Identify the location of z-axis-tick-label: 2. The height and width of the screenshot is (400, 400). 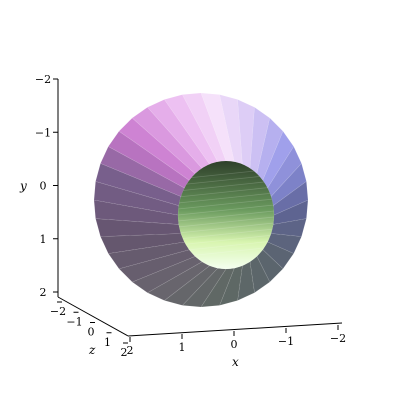
(124, 352).